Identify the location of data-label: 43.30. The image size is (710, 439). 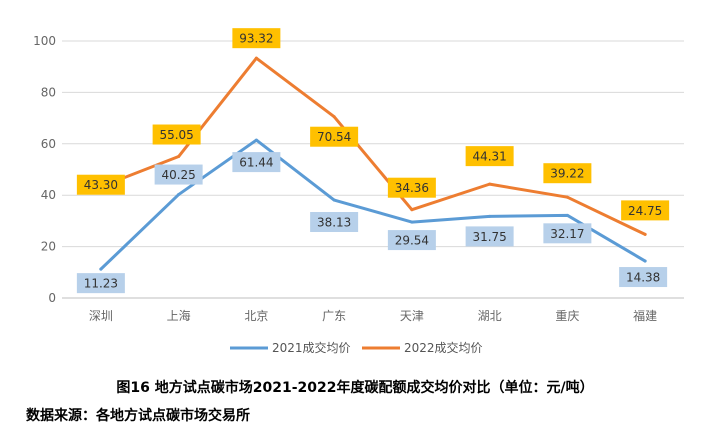
(101, 185).